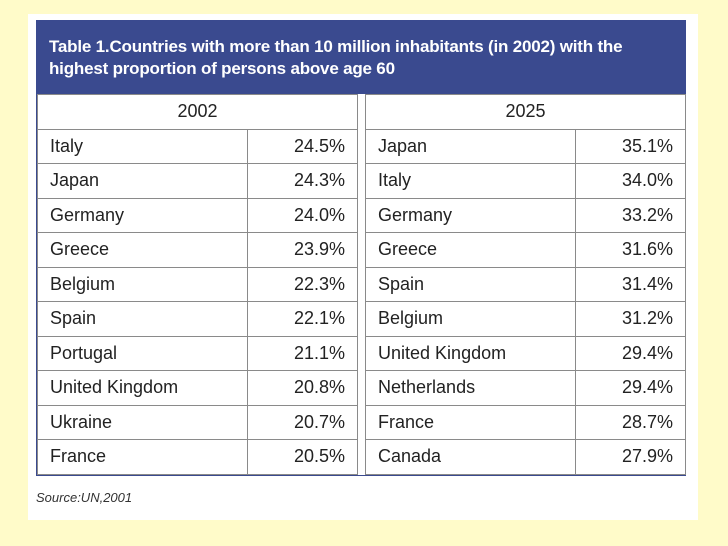  I want to click on country-2025-cell: Spain, so click(471, 284).